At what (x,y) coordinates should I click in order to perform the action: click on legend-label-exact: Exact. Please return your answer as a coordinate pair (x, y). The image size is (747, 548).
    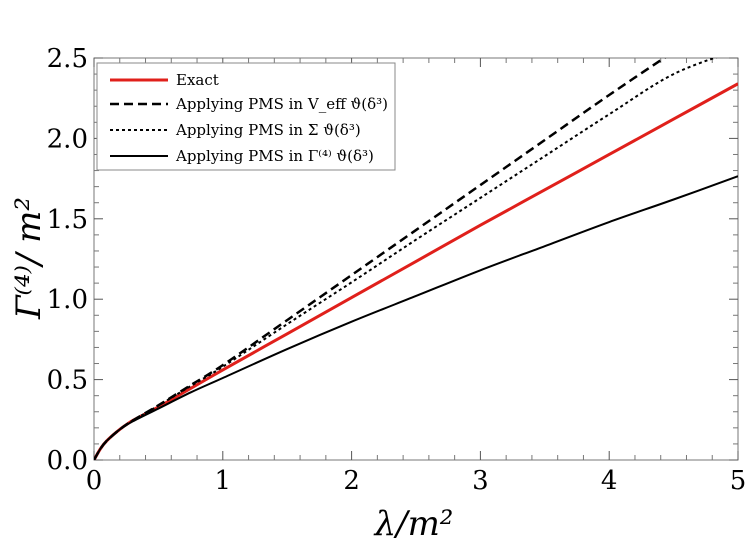
    Looking at the image, I should click on (197, 80).